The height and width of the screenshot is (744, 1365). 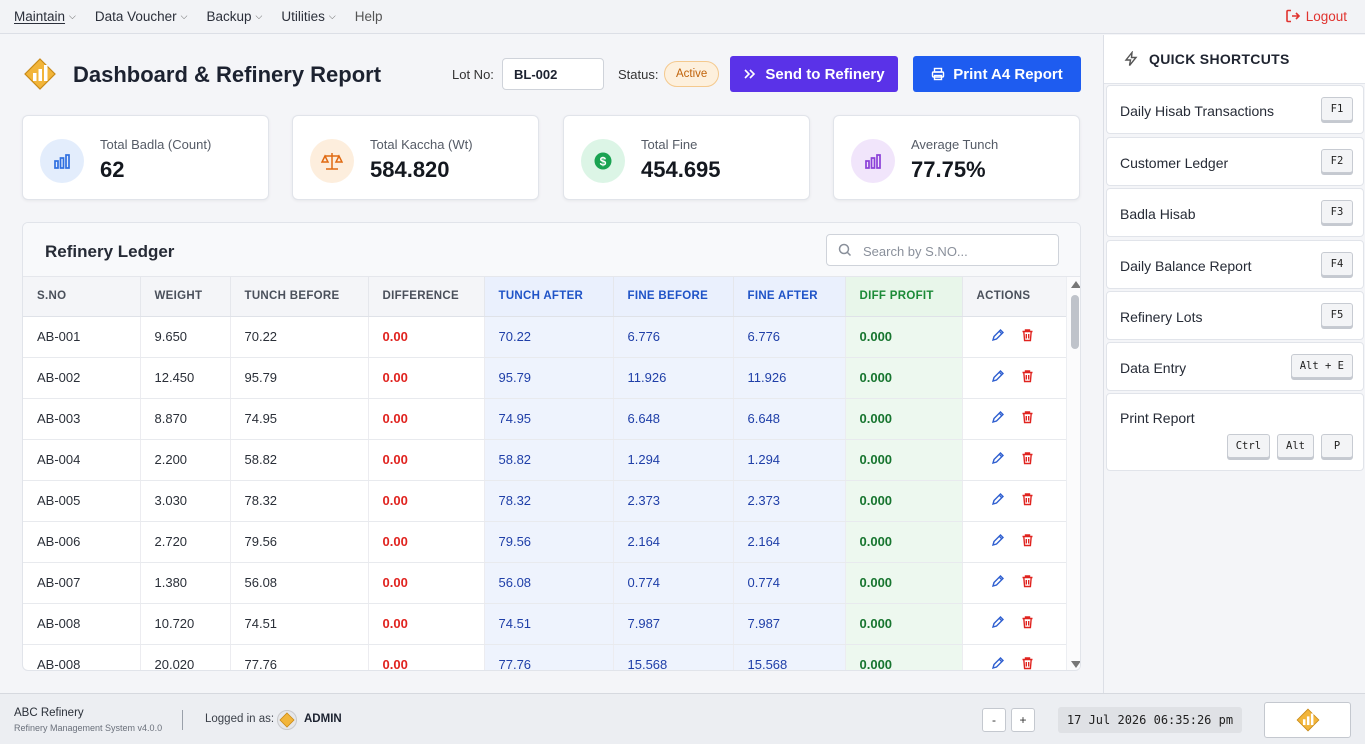 I want to click on zoom-in-button: +, so click(x=1023, y=720).